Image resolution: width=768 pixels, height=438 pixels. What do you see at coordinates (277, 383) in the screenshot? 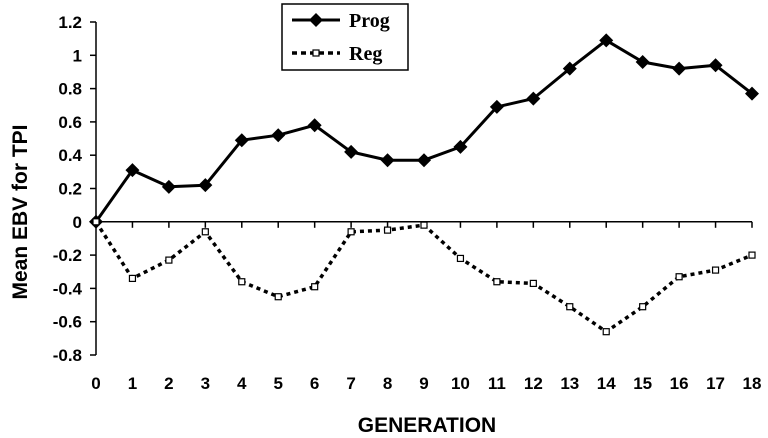
I see `x-tick-label: 5` at bounding box center [277, 383].